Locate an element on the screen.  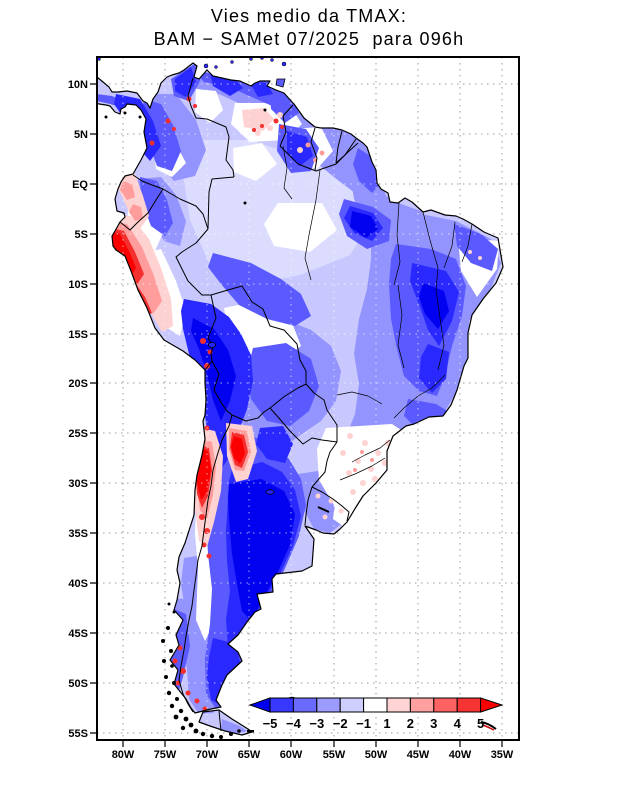
colorbar: −5 −4 −3 −2 −1 1 2 3 4 5 is located at coordinates (376, 714).